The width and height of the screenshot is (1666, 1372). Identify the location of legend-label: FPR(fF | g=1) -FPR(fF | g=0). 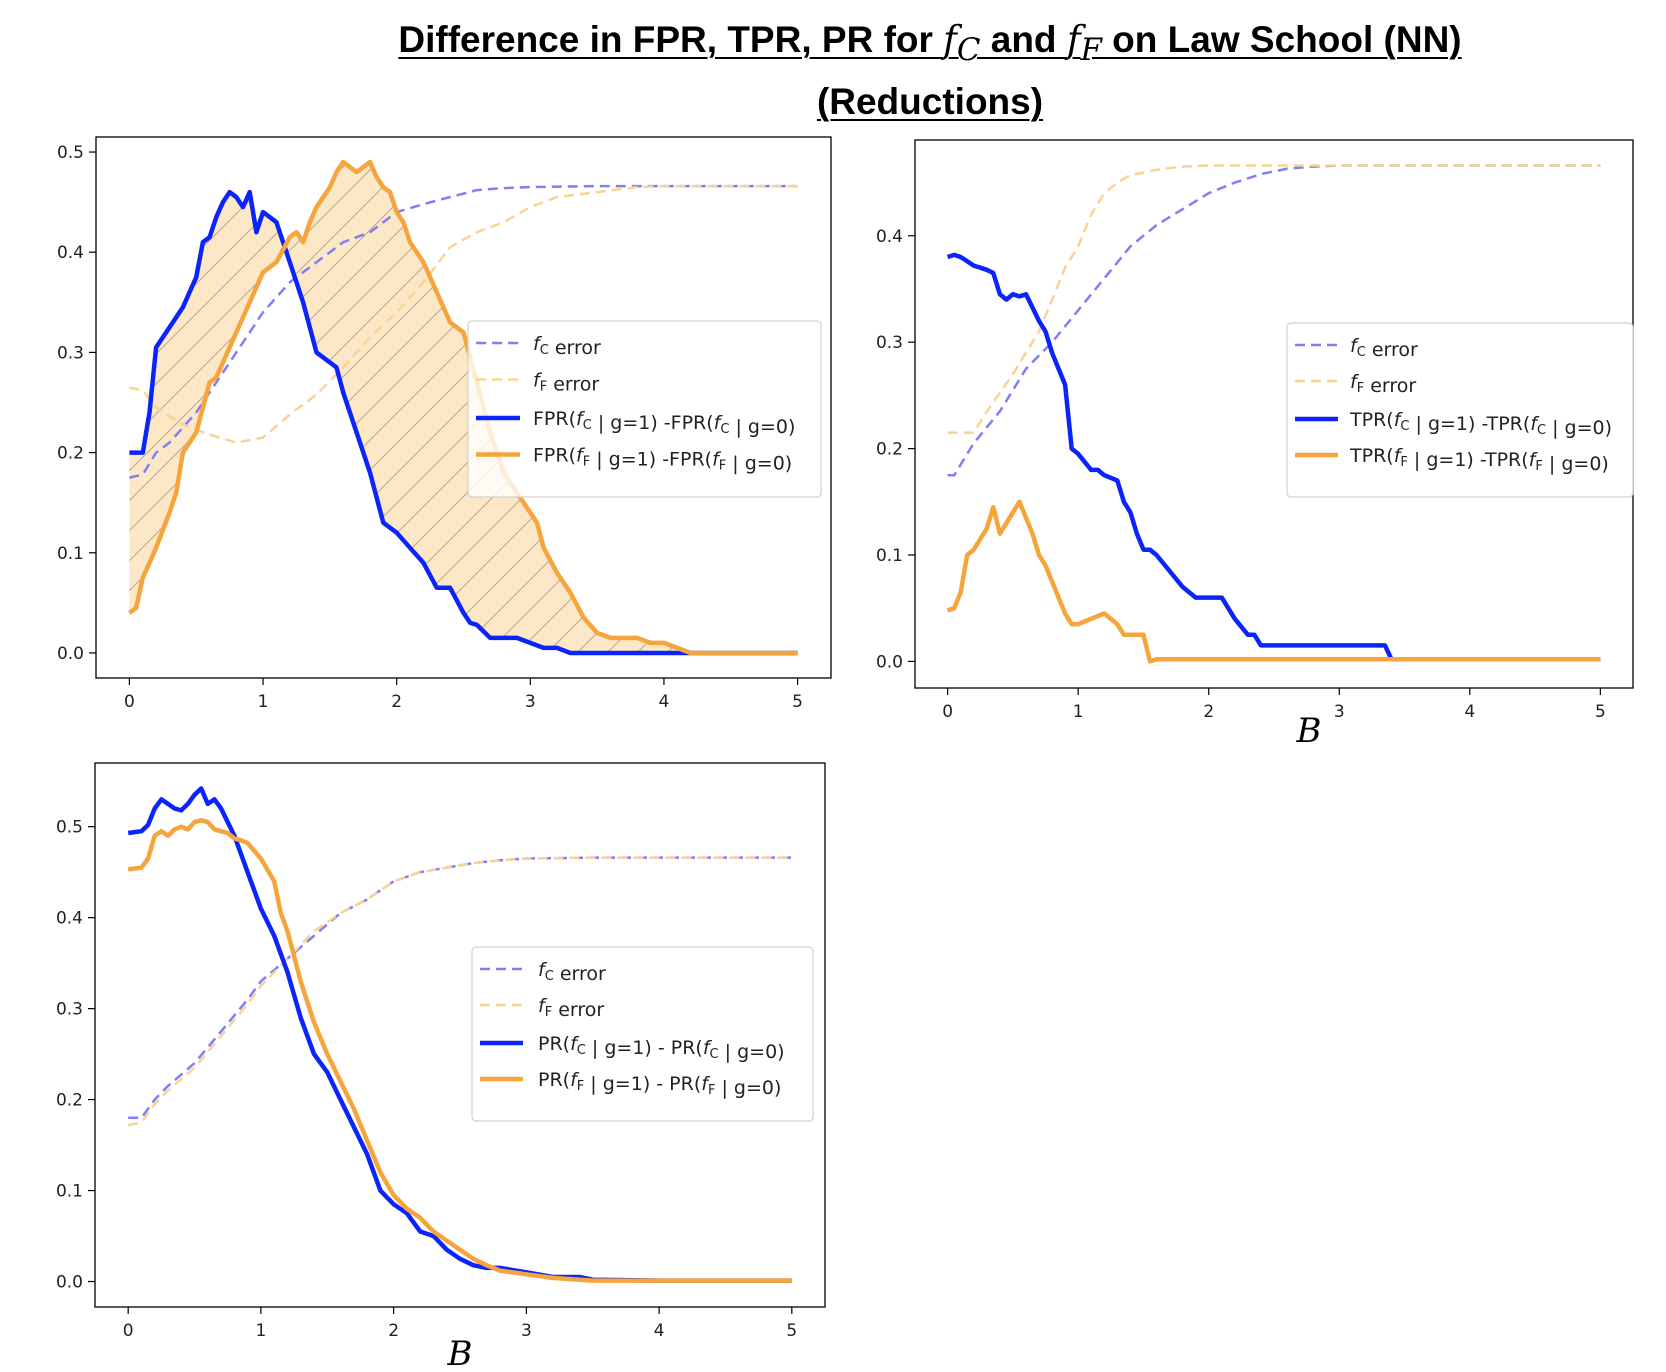
(662, 460).